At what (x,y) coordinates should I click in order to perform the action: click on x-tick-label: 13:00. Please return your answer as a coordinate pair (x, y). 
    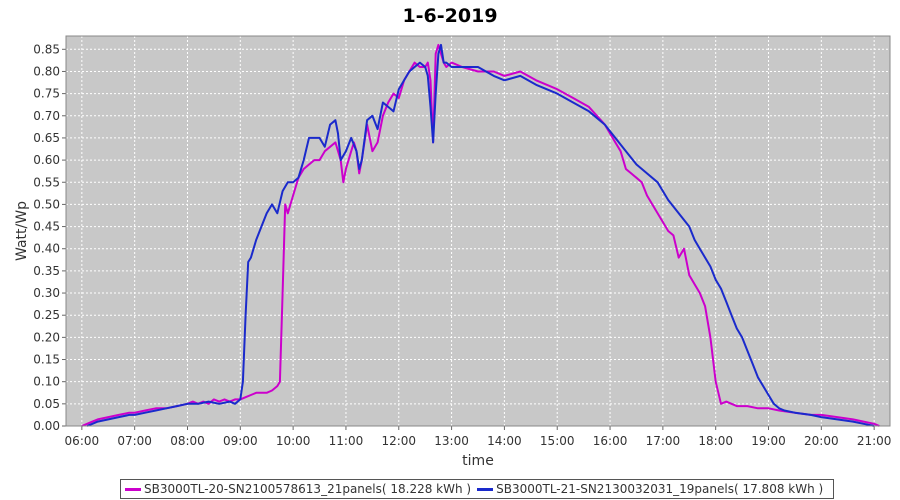
    Looking at the image, I should click on (451, 441).